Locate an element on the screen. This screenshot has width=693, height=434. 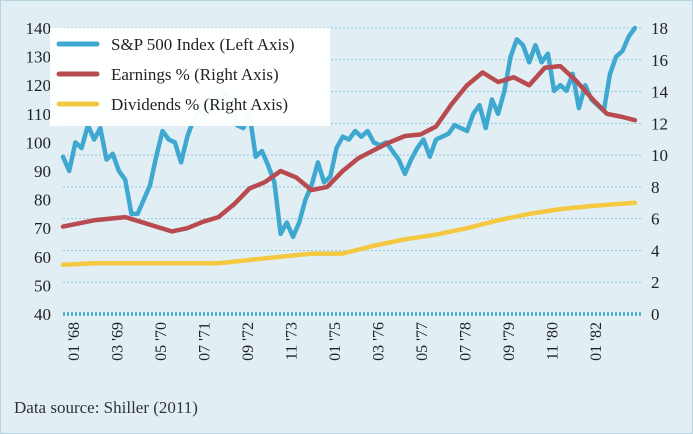
source-note: Data source: Shiller (2011) is located at coordinates (106, 407).